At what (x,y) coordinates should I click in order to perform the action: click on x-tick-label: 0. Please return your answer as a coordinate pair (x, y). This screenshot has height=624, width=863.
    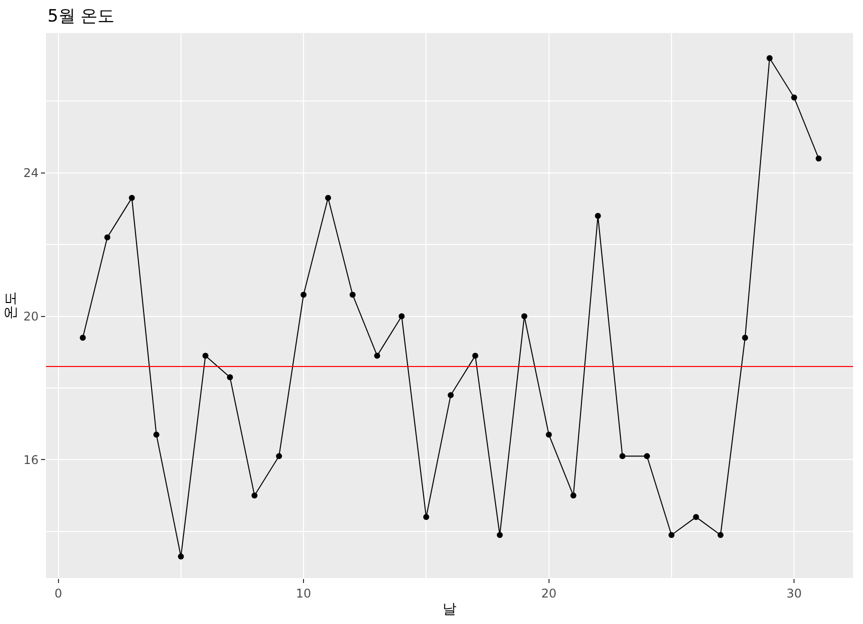
    Looking at the image, I should click on (58, 593).